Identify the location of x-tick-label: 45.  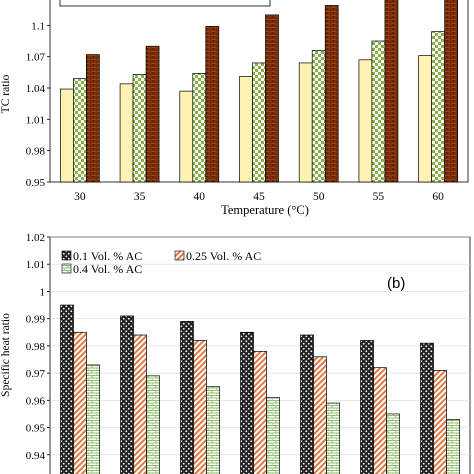
(259, 197).